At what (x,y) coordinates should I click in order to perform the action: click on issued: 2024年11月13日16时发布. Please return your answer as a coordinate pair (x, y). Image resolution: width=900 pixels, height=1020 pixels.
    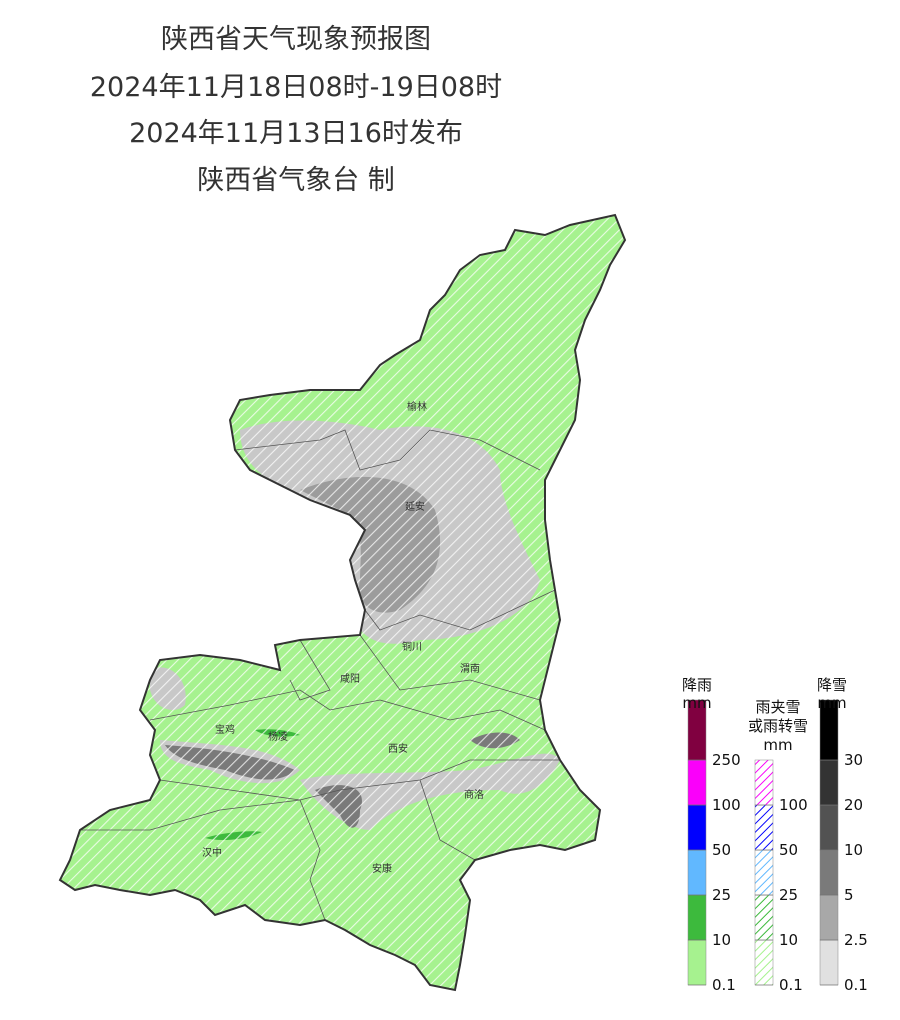
    Looking at the image, I should click on (296, 133).